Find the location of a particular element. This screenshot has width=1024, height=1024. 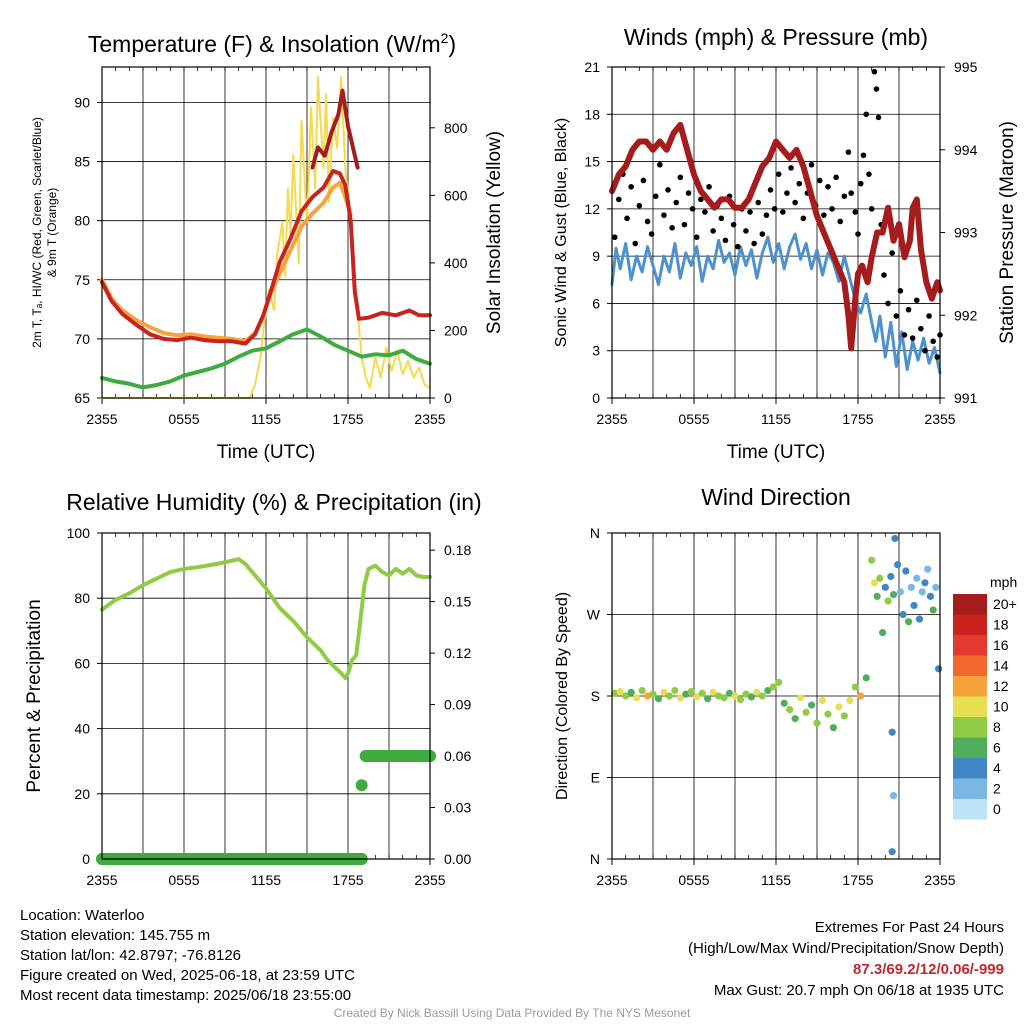

y-tick-label: 60 is located at coordinates (82, 663).